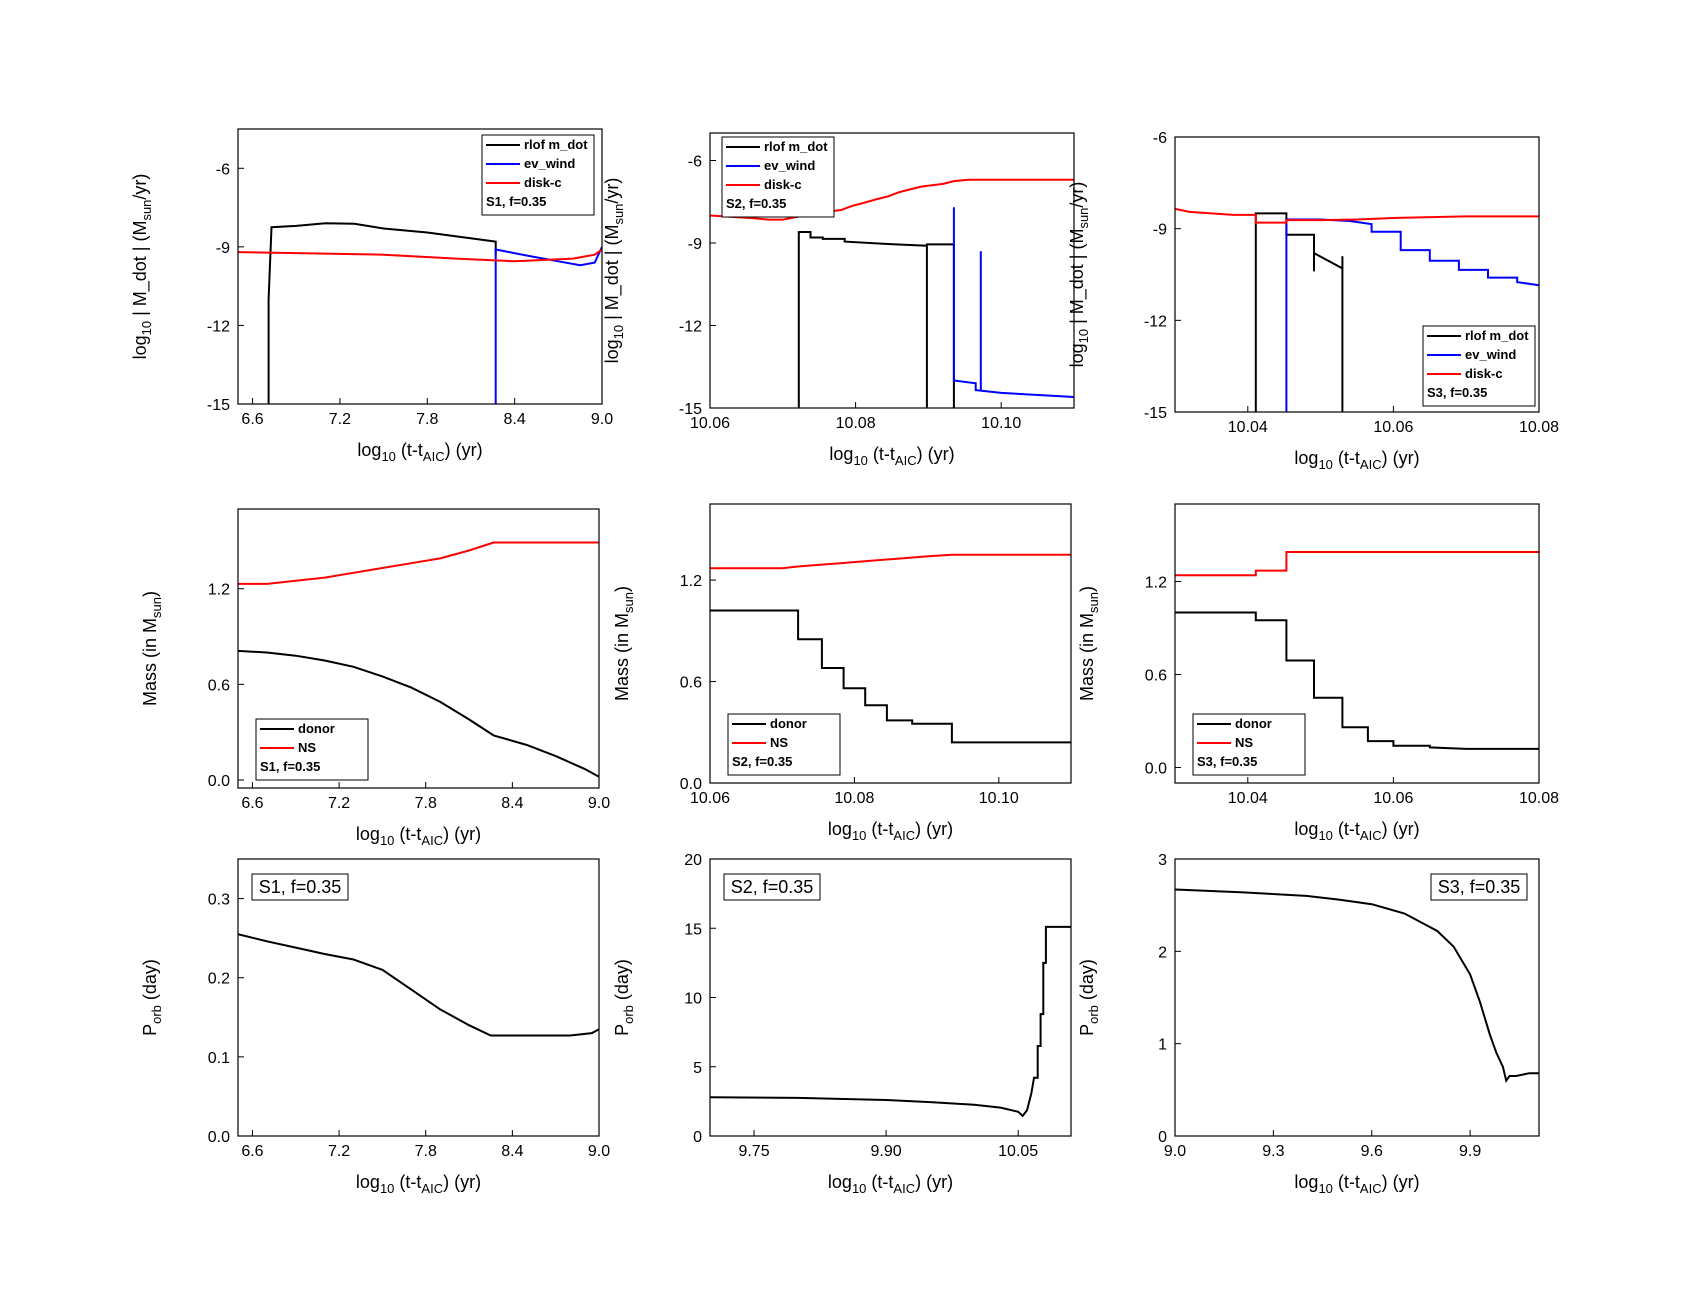 Image resolution: width=1695 pixels, height=1300 pixels. What do you see at coordinates (999, 798) in the screenshot?
I see `x-tick-label: 10.10` at bounding box center [999, 798].